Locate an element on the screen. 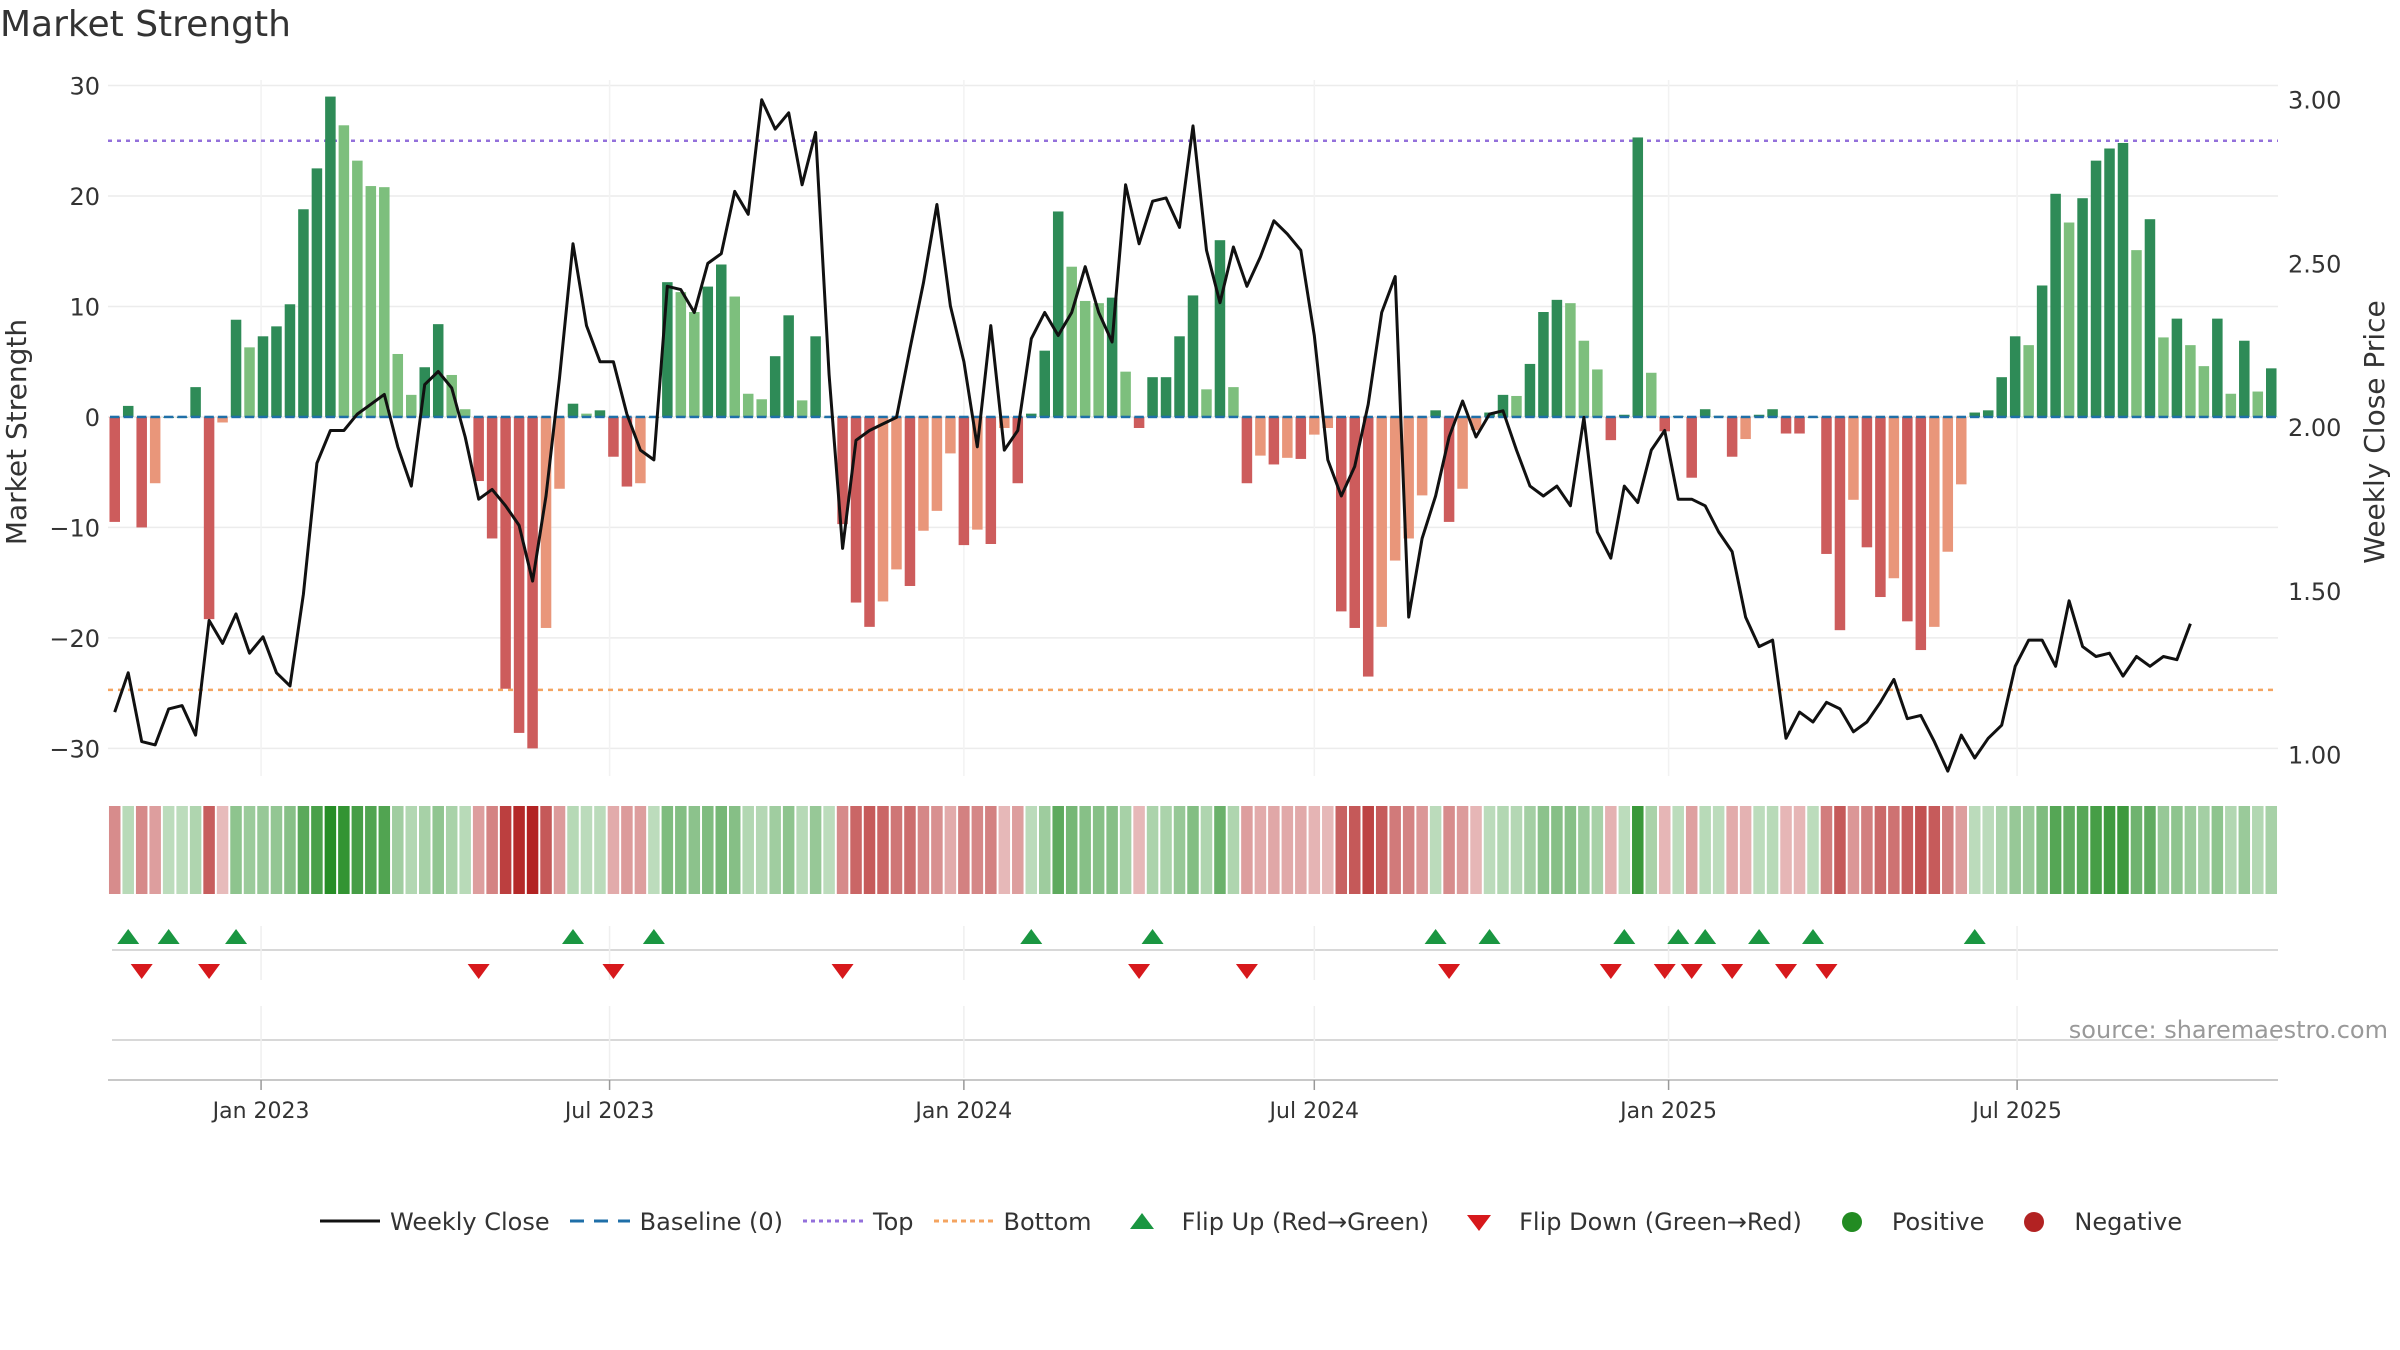 This screenshot has height=1350, width=2400. y-tick-label: 10 is located at coordinates (84, 307).